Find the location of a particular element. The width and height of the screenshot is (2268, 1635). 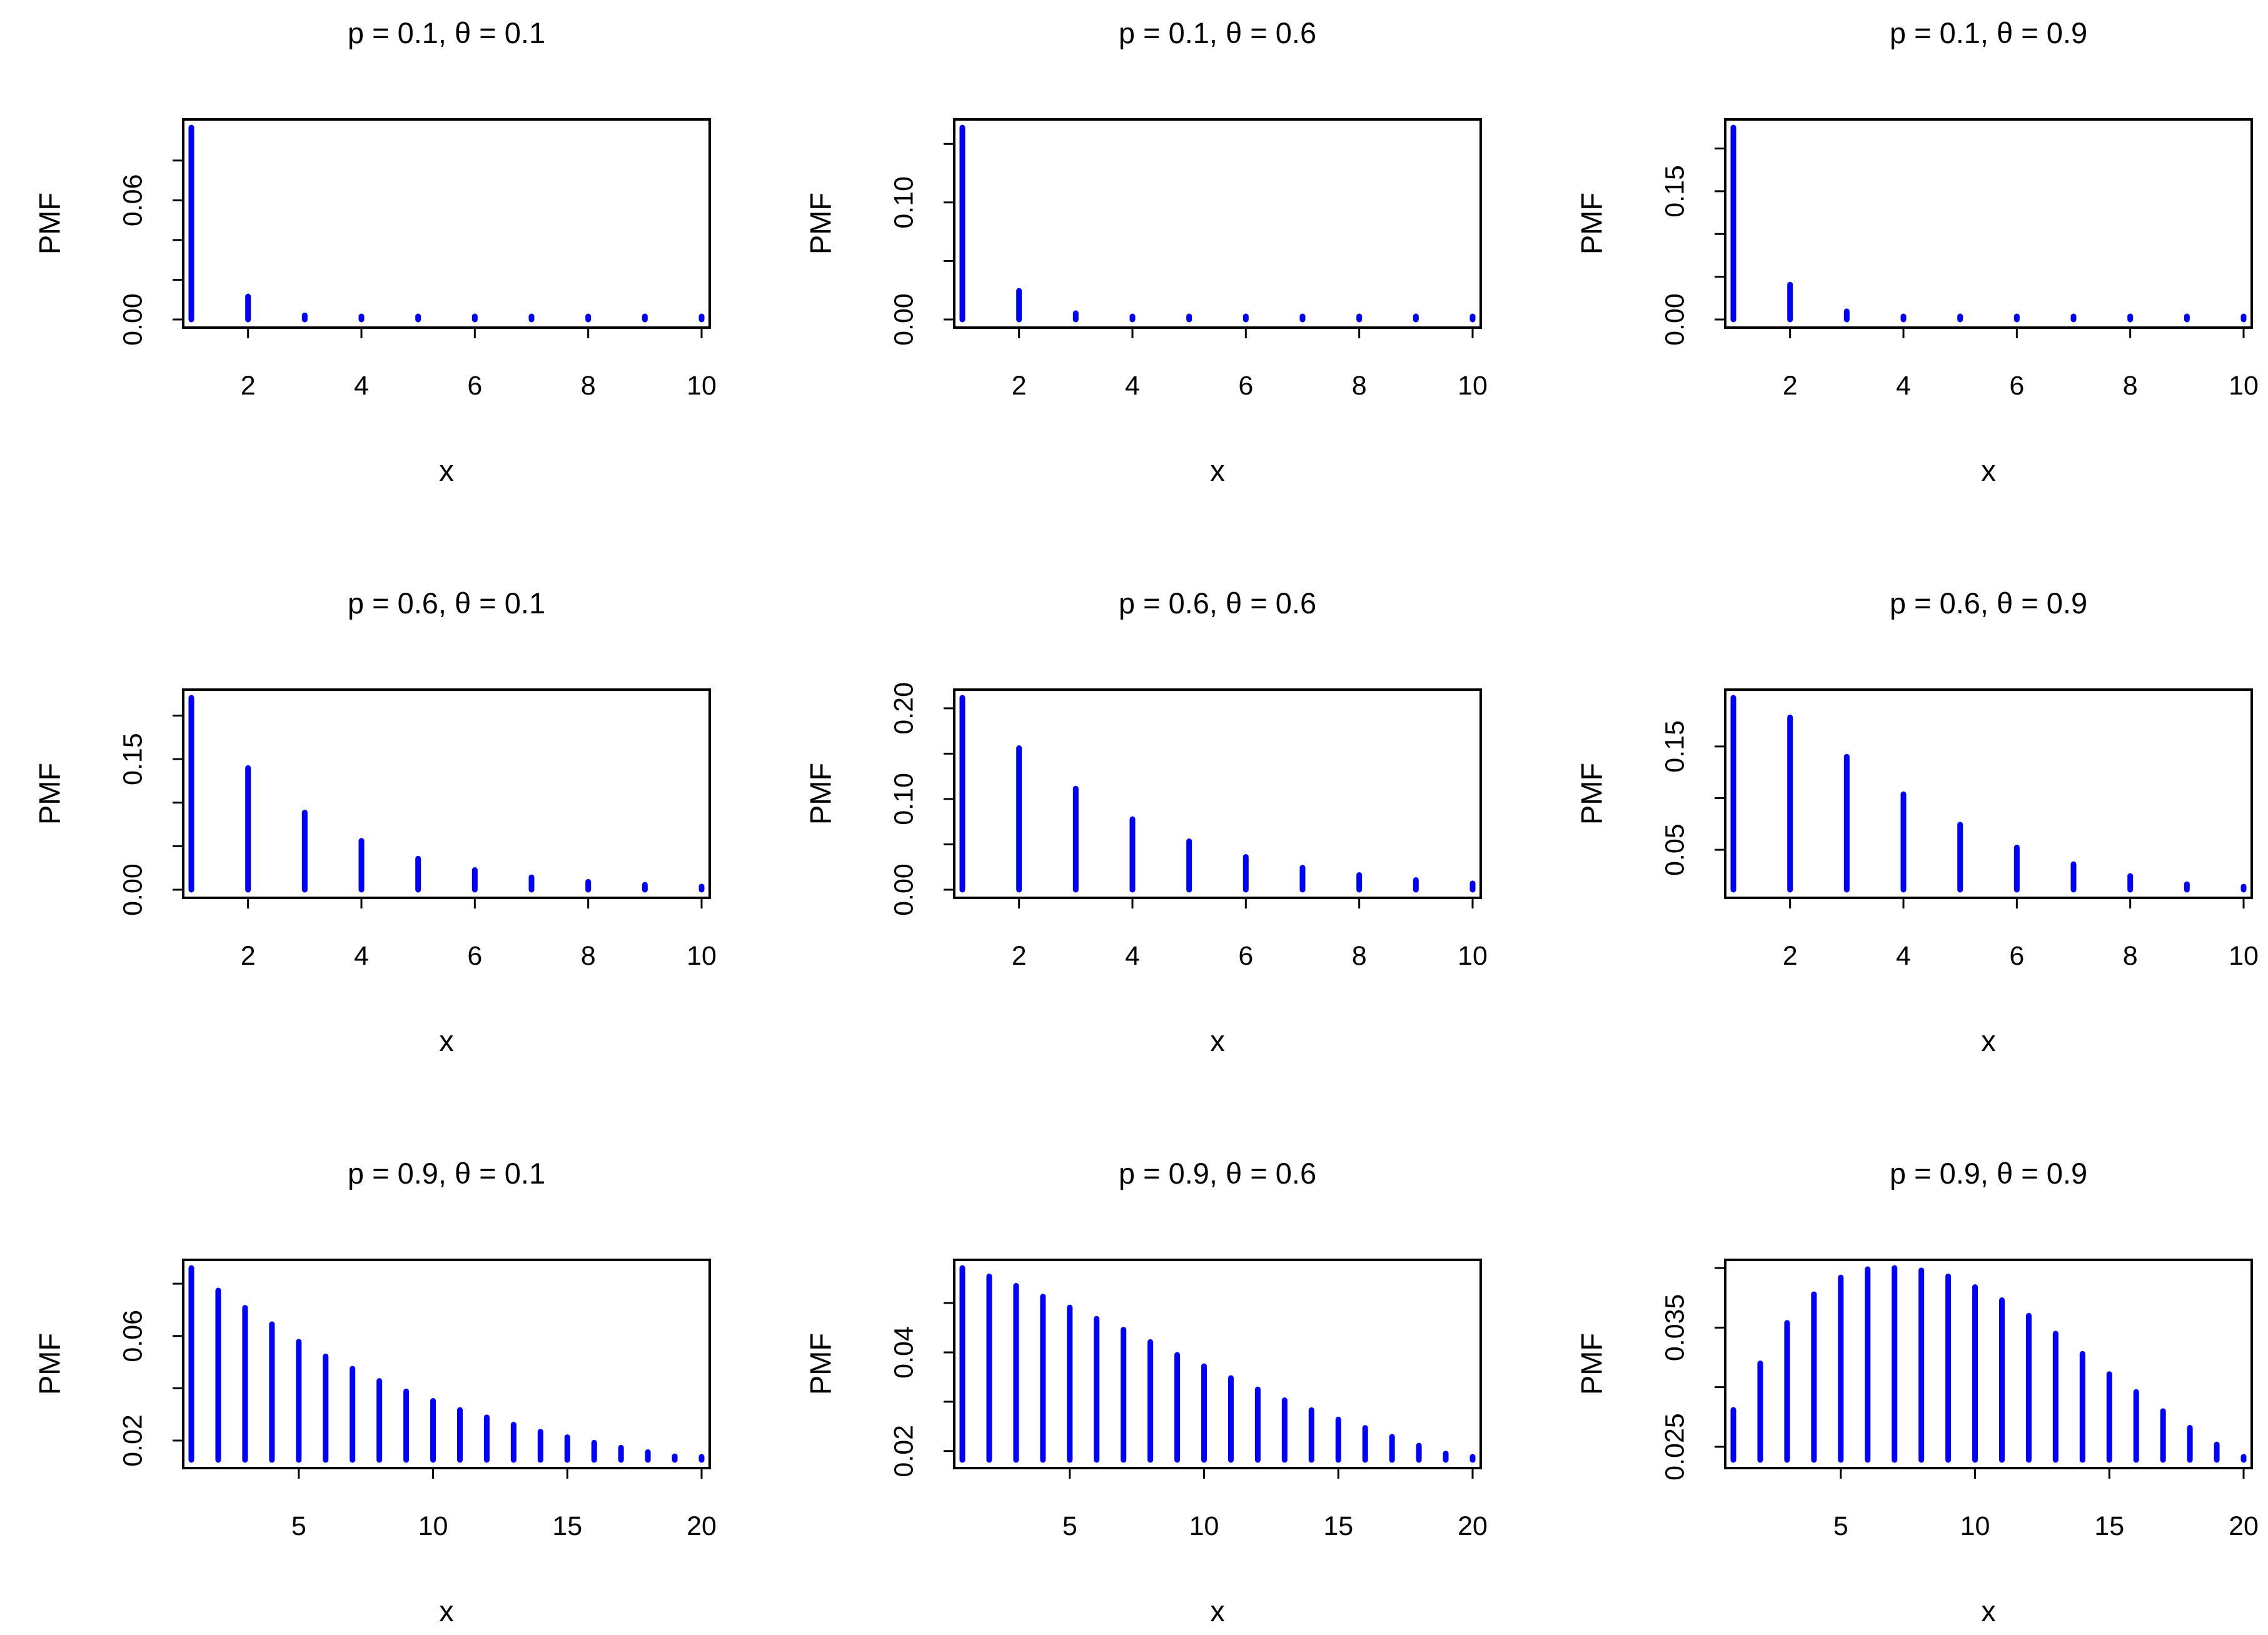

y-tick-label: 0.20 is located at coordinates (904, 708).